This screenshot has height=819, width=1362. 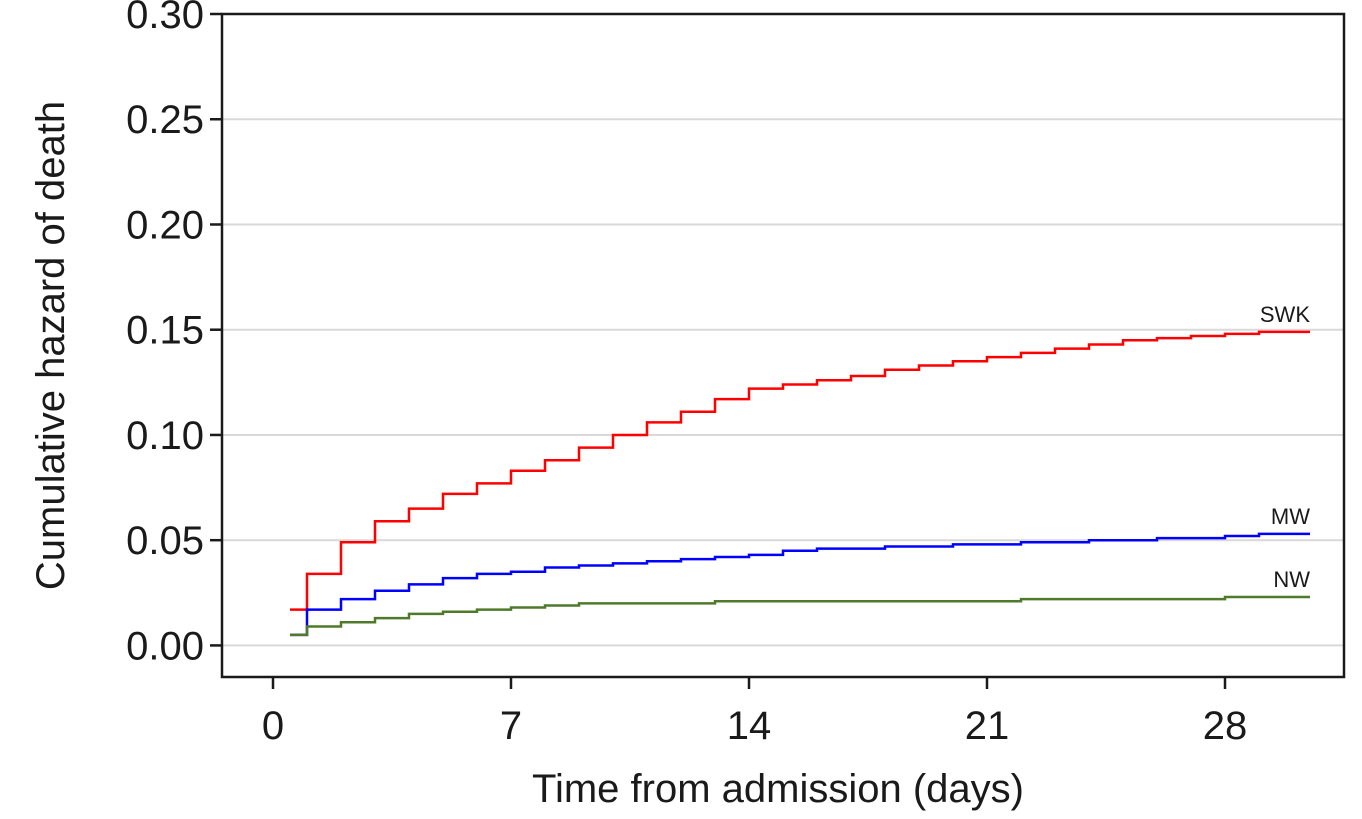 I want to click on y-tick-label: 0.05, so click(x=165, y=541).